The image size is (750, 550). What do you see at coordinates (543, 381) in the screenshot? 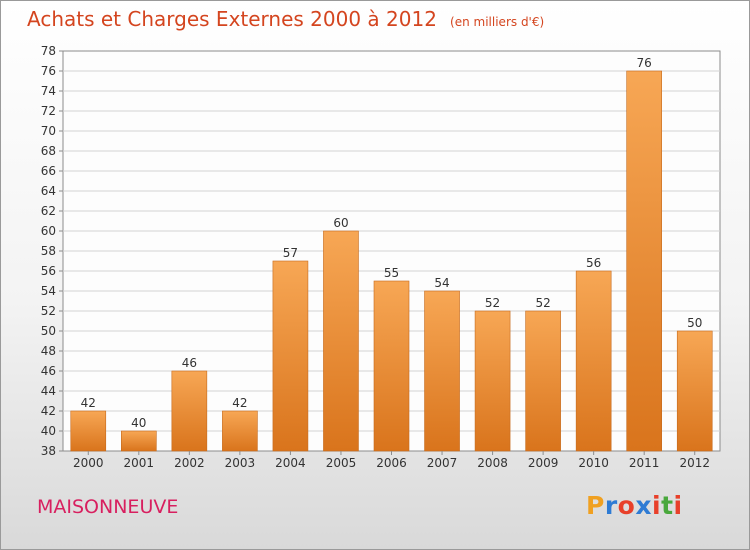
I see `bar-2009` at bounding box center [543, 381].